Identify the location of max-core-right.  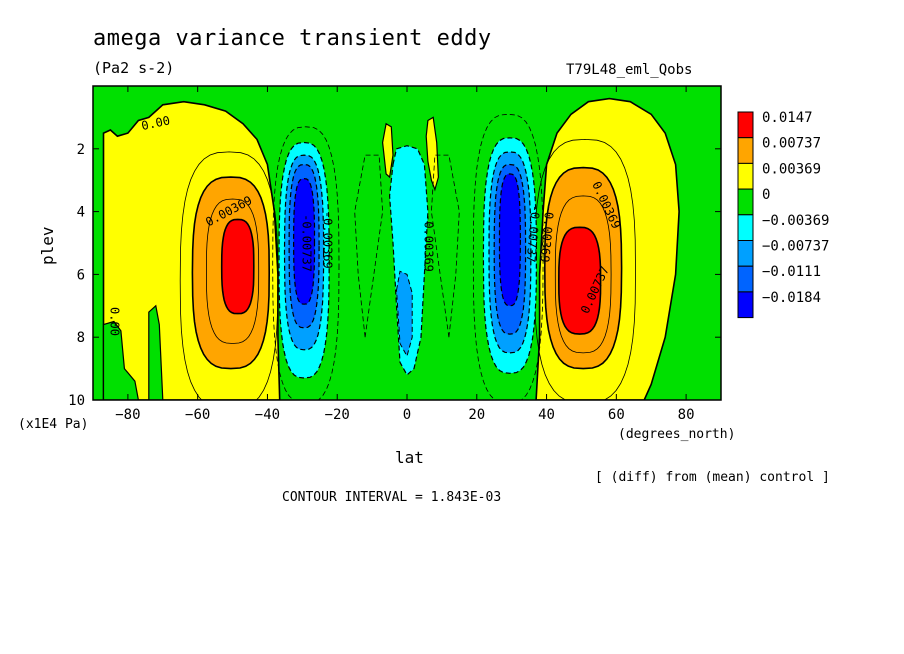
(579, 280).